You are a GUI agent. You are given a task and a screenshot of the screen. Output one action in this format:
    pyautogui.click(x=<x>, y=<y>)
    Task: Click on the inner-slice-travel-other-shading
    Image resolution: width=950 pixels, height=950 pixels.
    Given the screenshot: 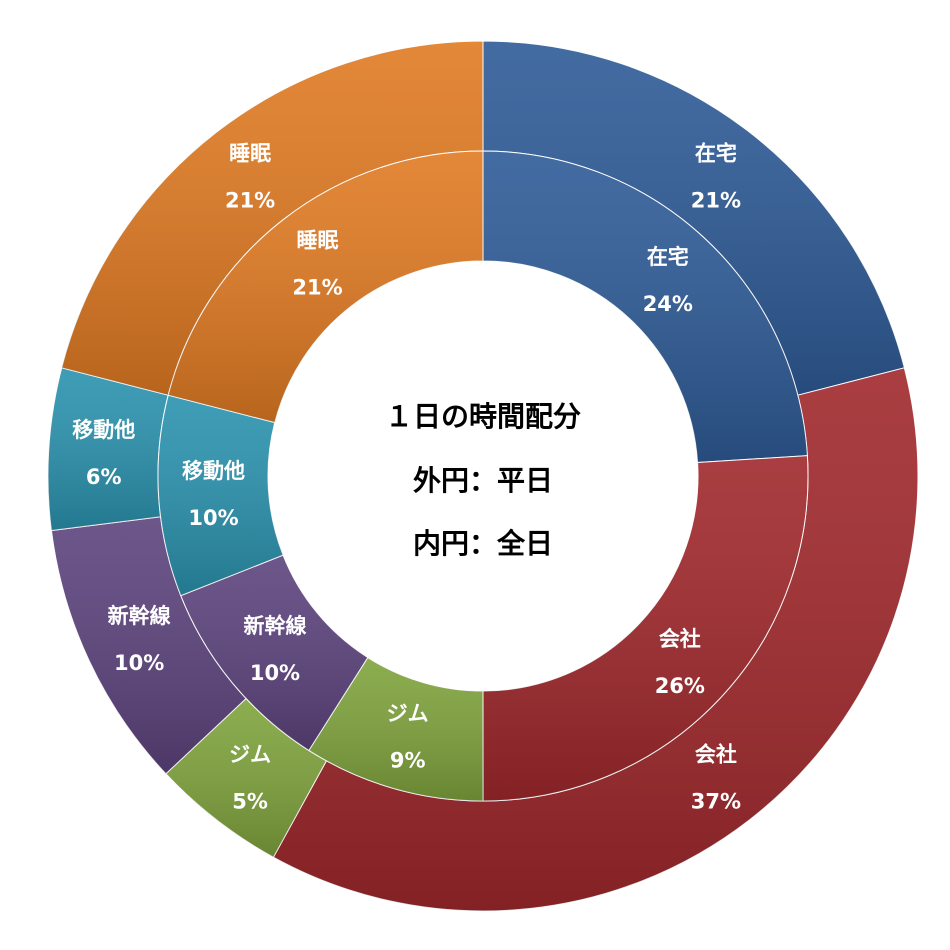 What is the action you would take?
    pyautogui.click(x=220, y=495)
    